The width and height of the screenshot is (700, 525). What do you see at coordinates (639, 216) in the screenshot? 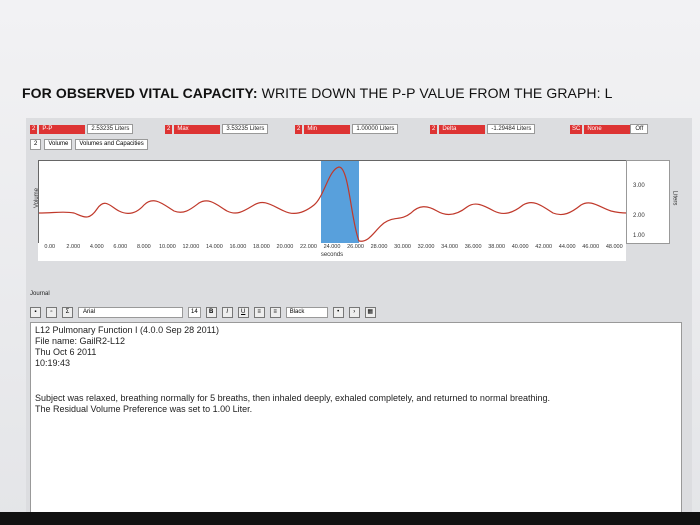
I see `y-tick: 2.00` at bounding box center [639, 216].